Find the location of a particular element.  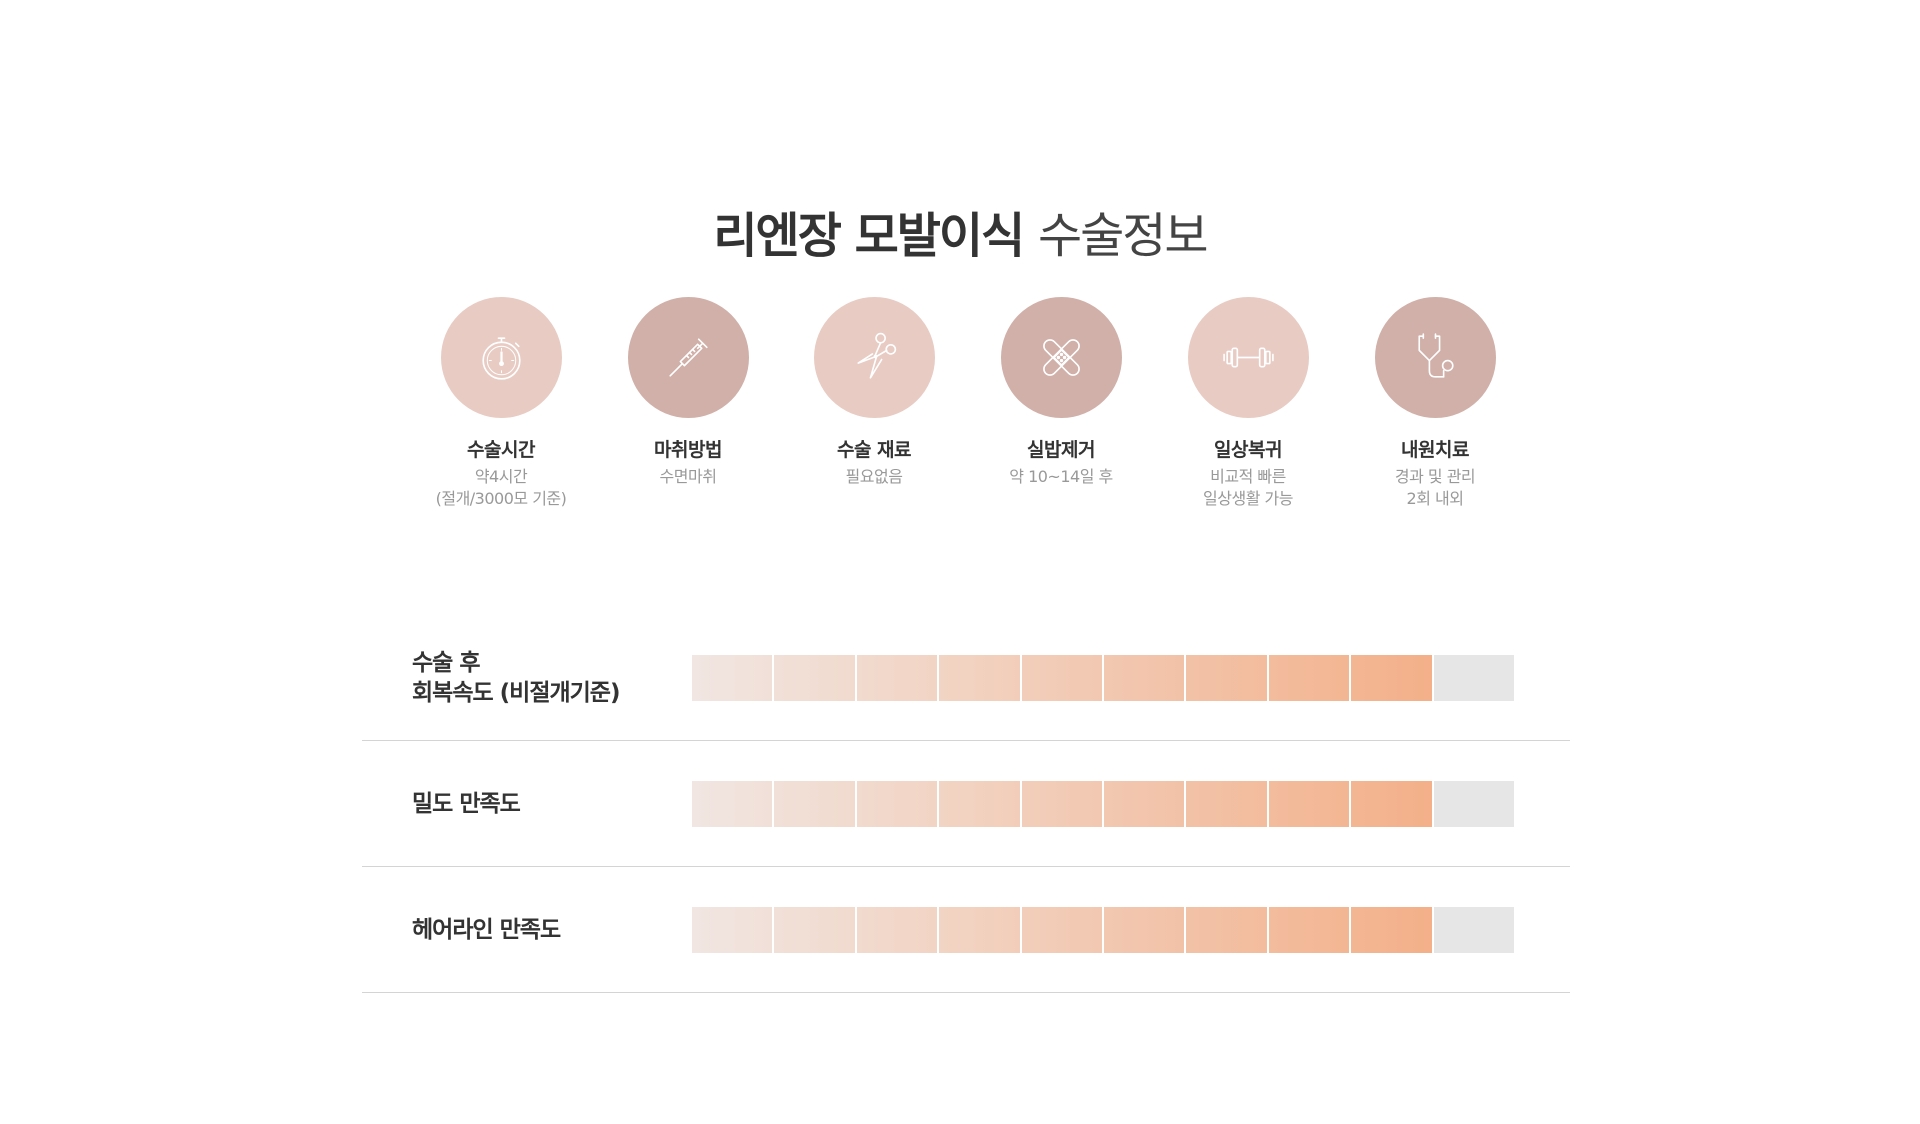

info-desc: 약4시간 (절개/3000모 기준) is located at coordinates (501, 488).